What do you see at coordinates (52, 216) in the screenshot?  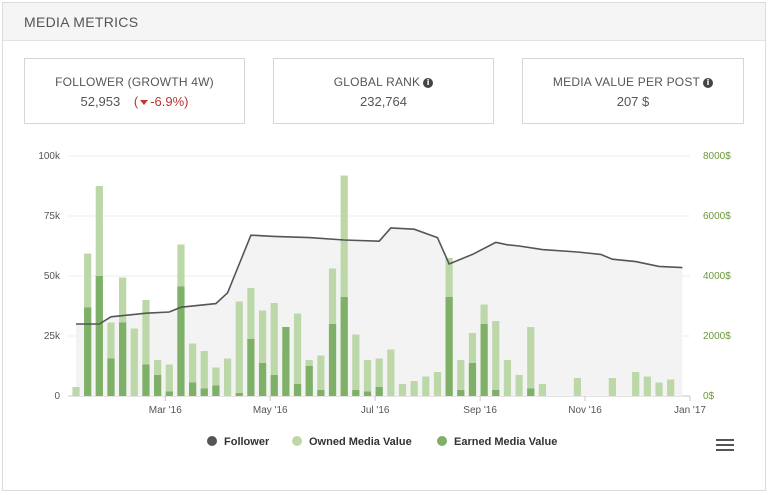 I see `y-left-tick-label: 75k` at bounding box center [52, 216].